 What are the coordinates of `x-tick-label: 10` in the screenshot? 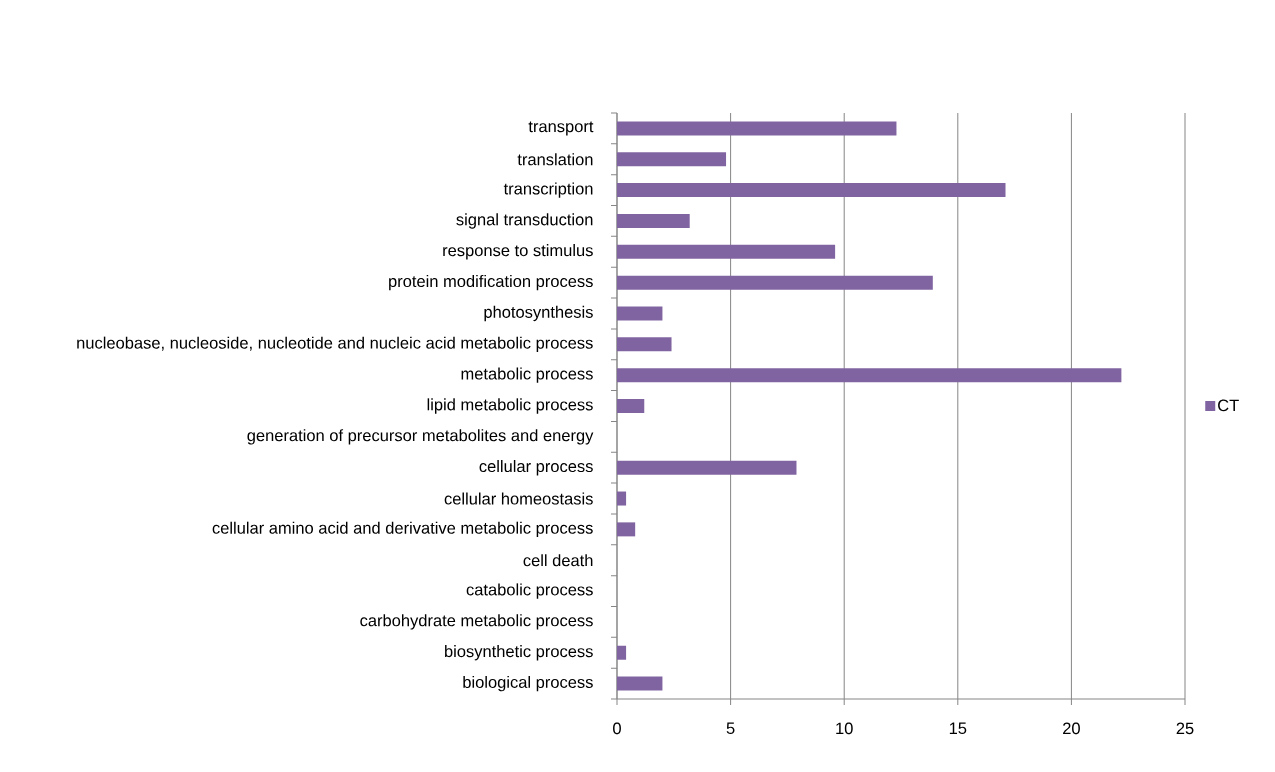 It's located at (844, 728).